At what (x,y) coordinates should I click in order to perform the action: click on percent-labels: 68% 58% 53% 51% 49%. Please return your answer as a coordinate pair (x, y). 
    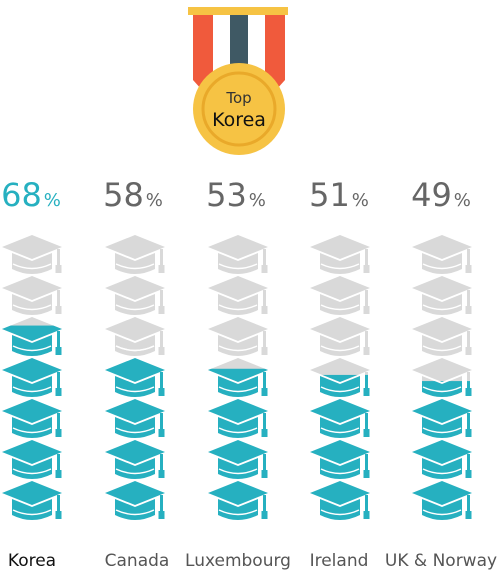
    Looking at the image, I should click on (236, 195).